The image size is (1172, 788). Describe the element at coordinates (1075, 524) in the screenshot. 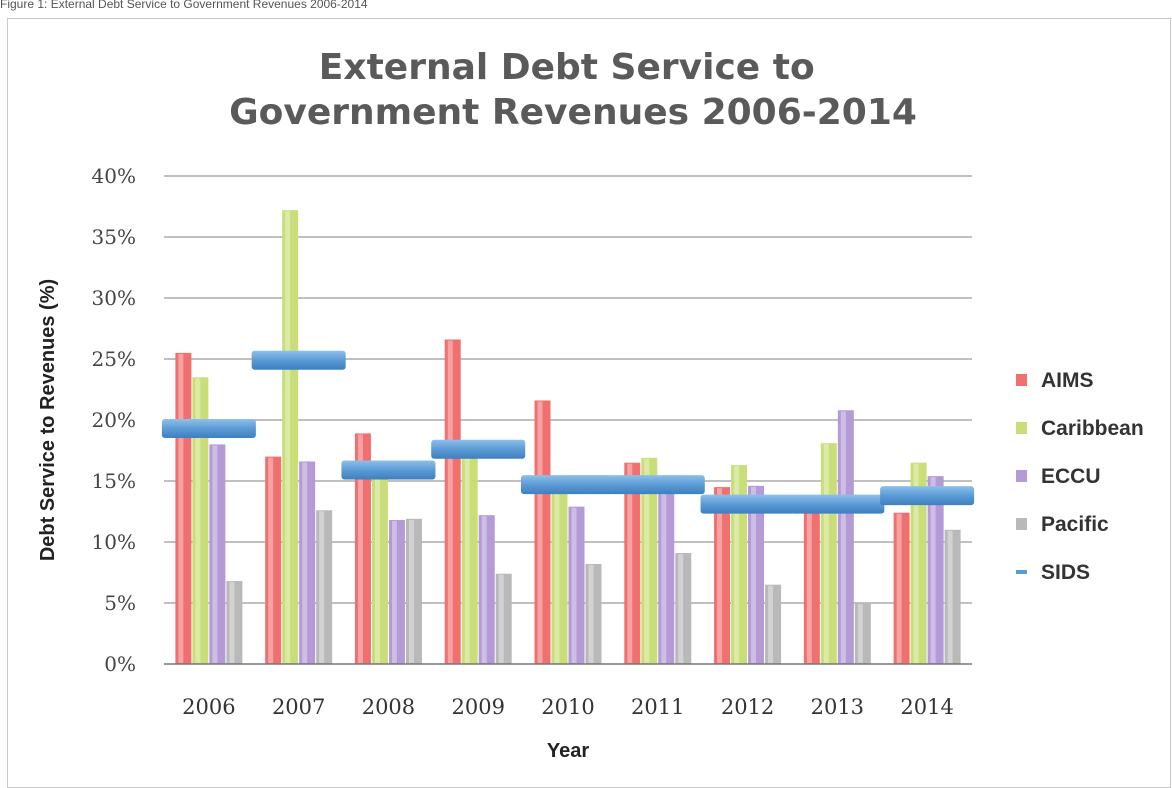

I see `legend-label-pacific: Pacific` at that location.